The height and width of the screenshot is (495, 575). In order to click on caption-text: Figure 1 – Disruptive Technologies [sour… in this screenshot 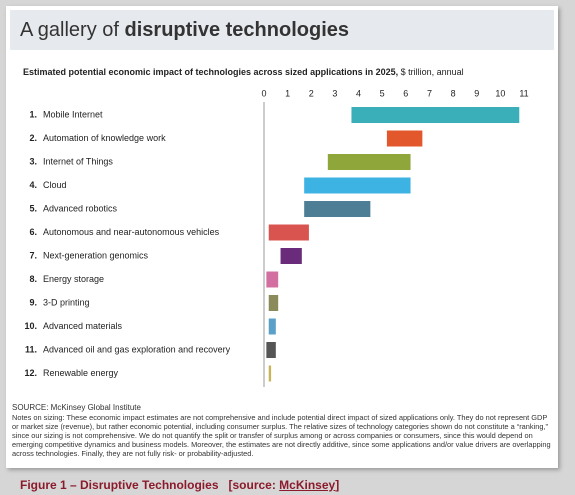, I will do `click(150, 485)`.